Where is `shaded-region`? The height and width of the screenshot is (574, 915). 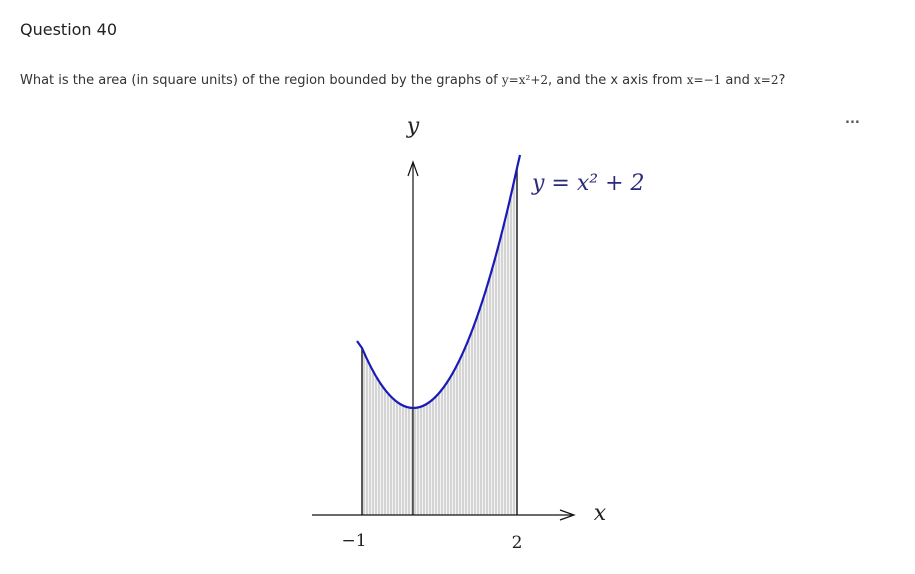
shaded-region is located at coordinates (439, 341).